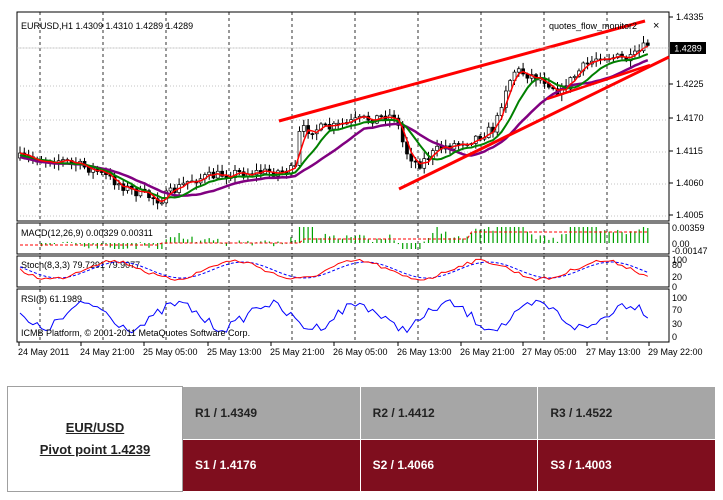 The height and width of the screenshot is (500, 723). Describe the element at coordinates (674, 287) in the screenshot. I see `stoch-tick-label: 0` at that location.